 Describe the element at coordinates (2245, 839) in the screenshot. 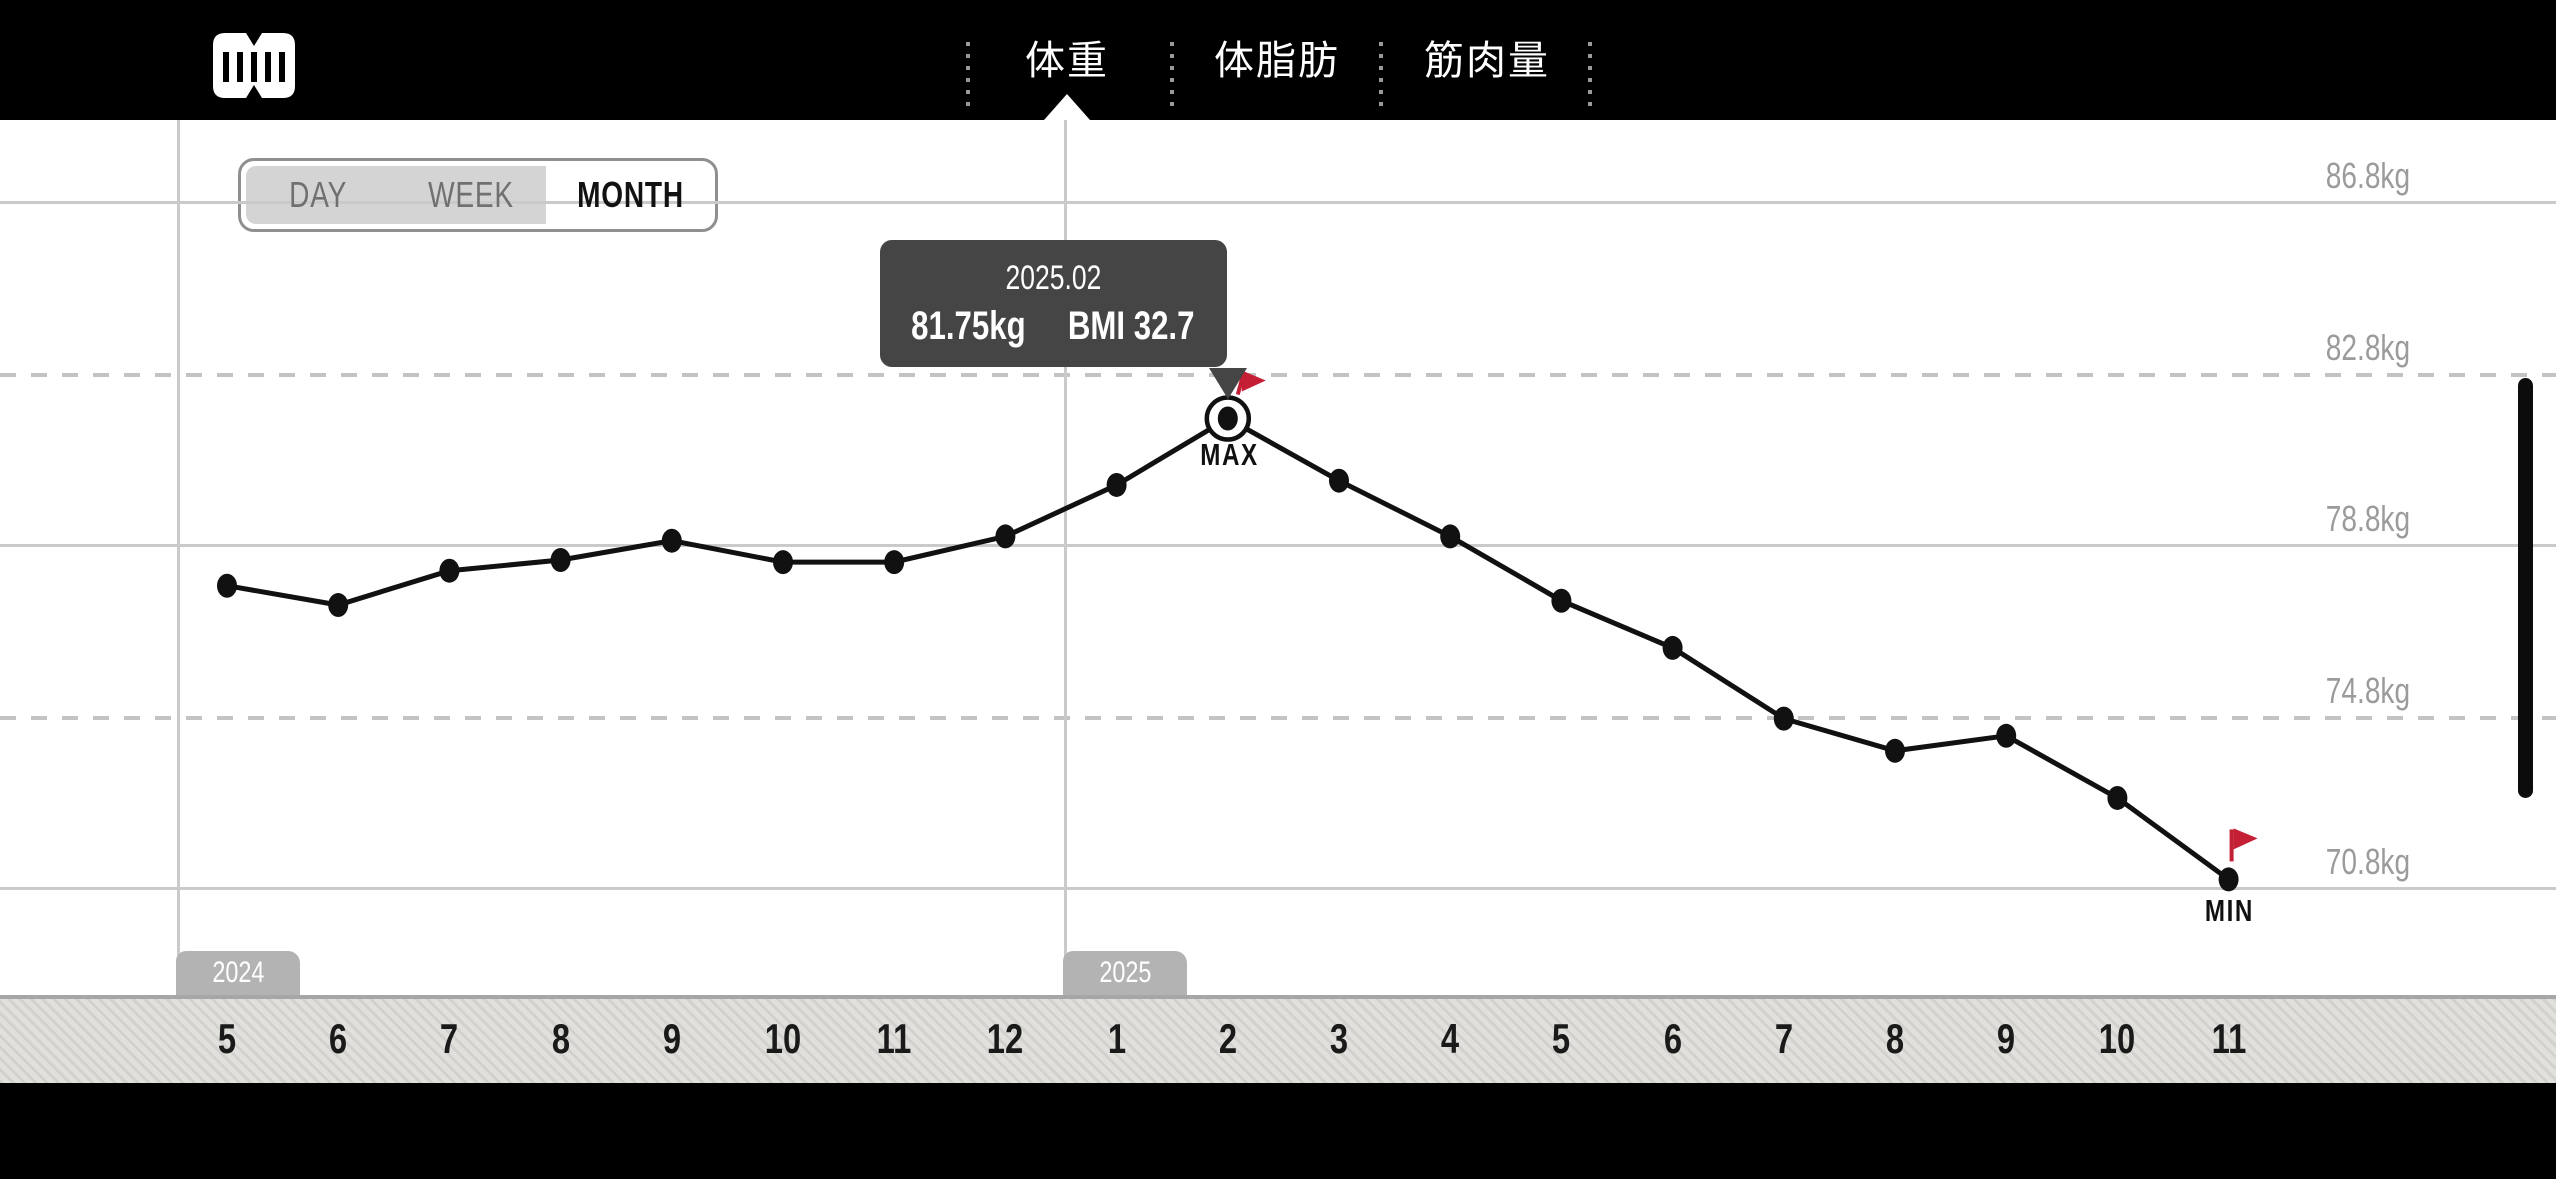

I see `min-flag-icon` at that location.